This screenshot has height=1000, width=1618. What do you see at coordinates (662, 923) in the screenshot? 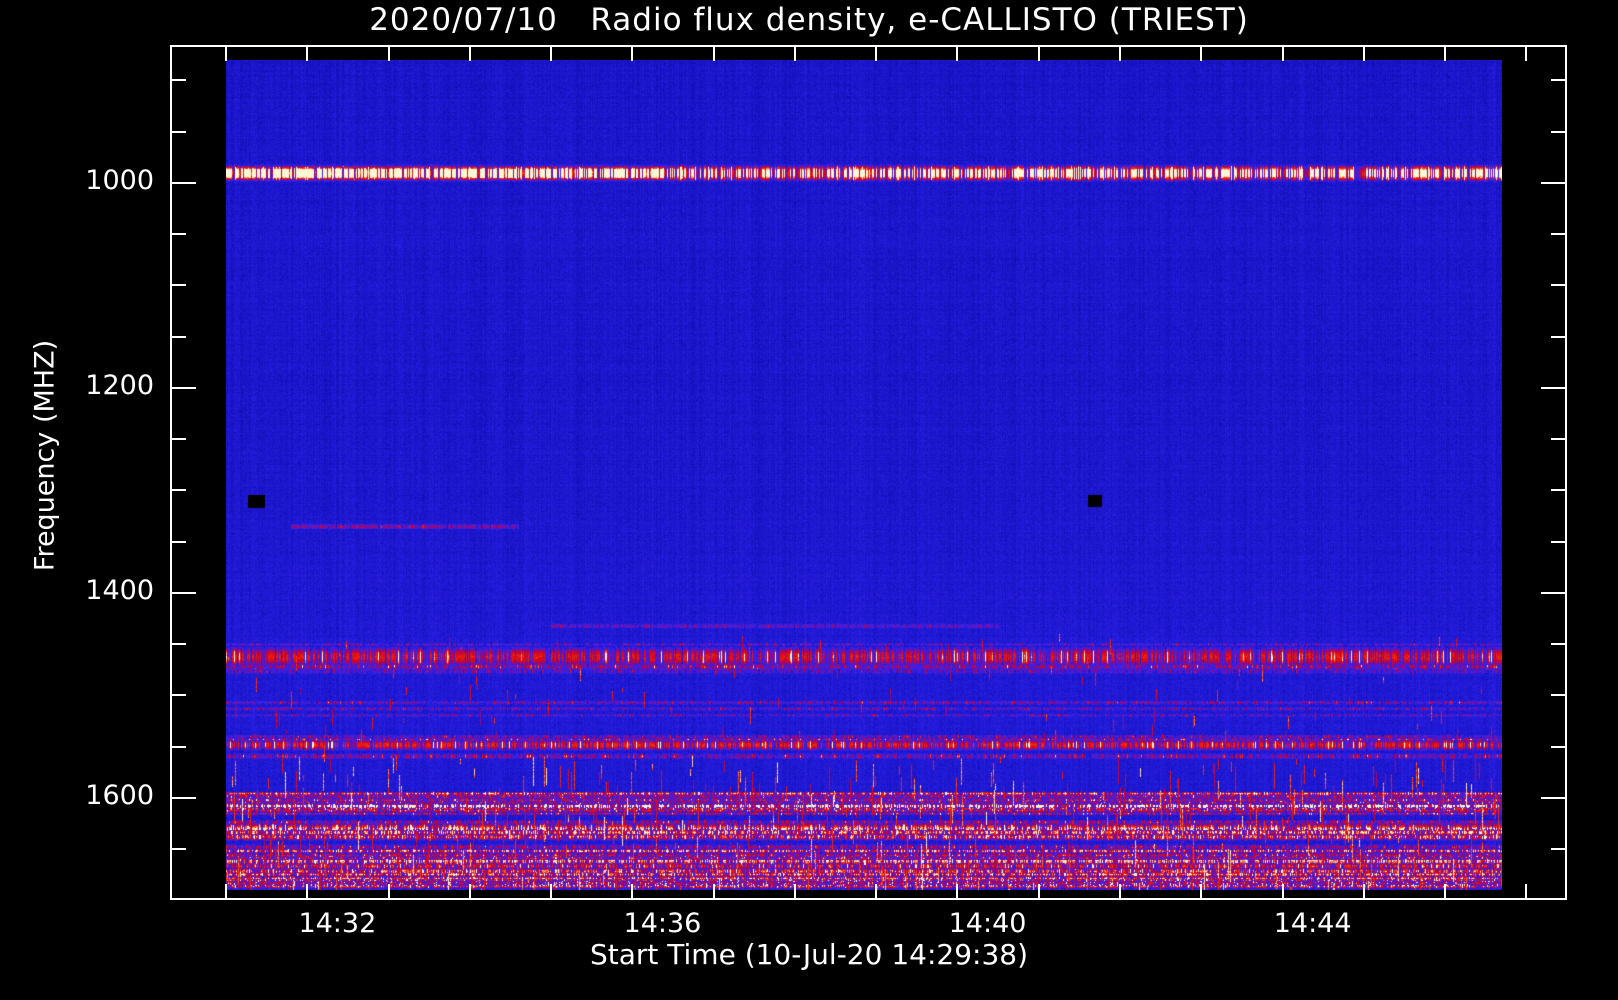
I see `x-tick-label: 14:36` at bounding box center [662, 923].